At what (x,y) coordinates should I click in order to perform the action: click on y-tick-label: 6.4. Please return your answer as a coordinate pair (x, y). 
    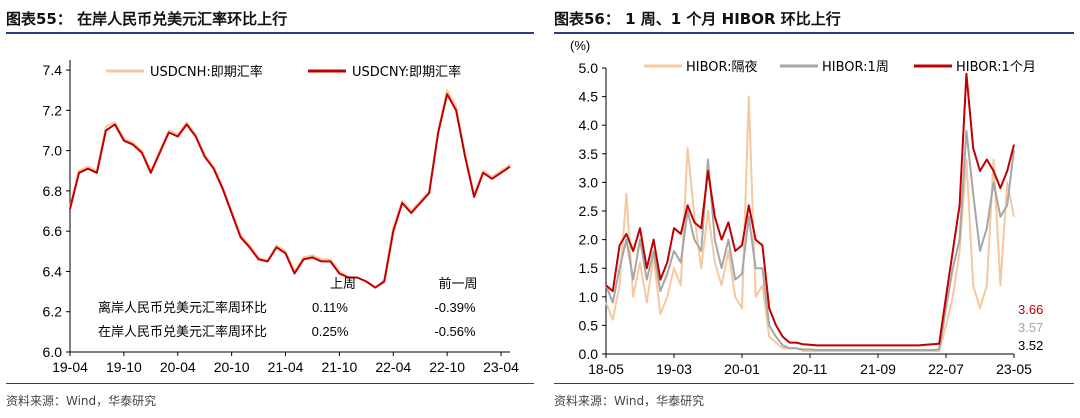
    Looking at the image, I should click on (53, 271).